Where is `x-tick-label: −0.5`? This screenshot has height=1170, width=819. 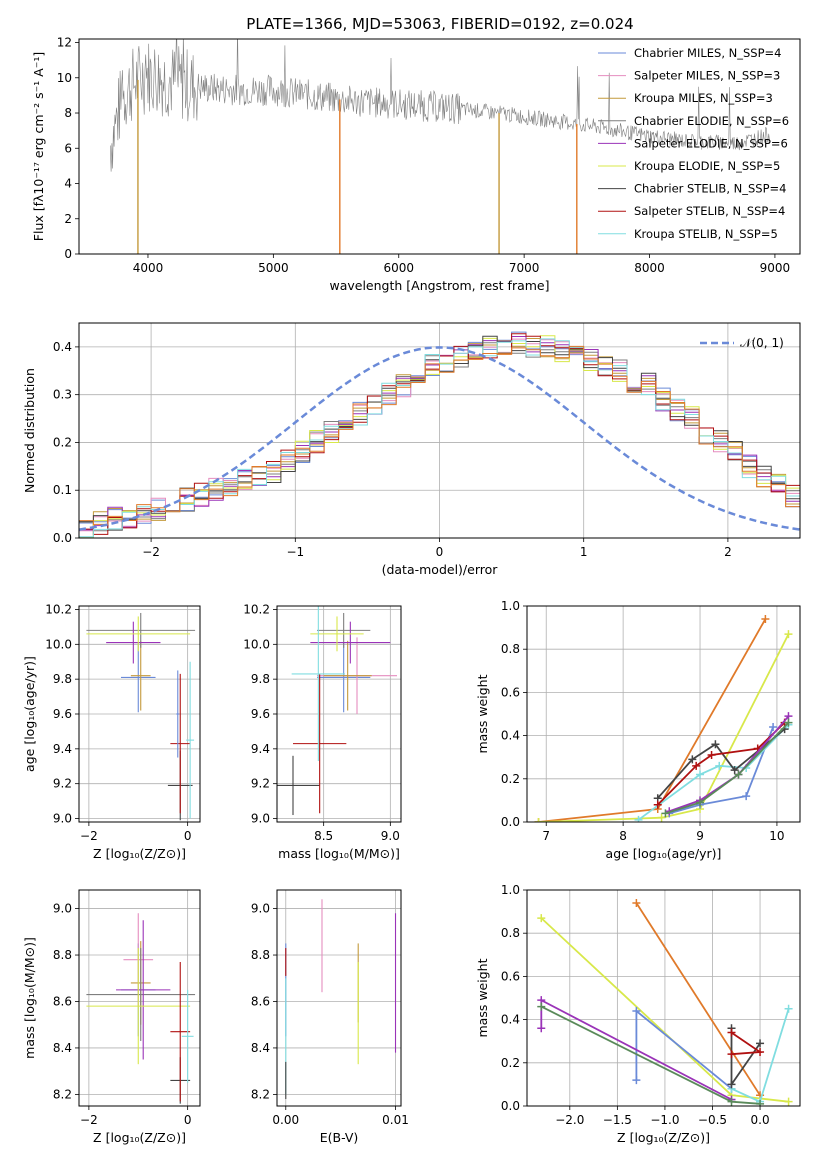
x-tick-label: −0.5 is located at coordinates (712, 1120).